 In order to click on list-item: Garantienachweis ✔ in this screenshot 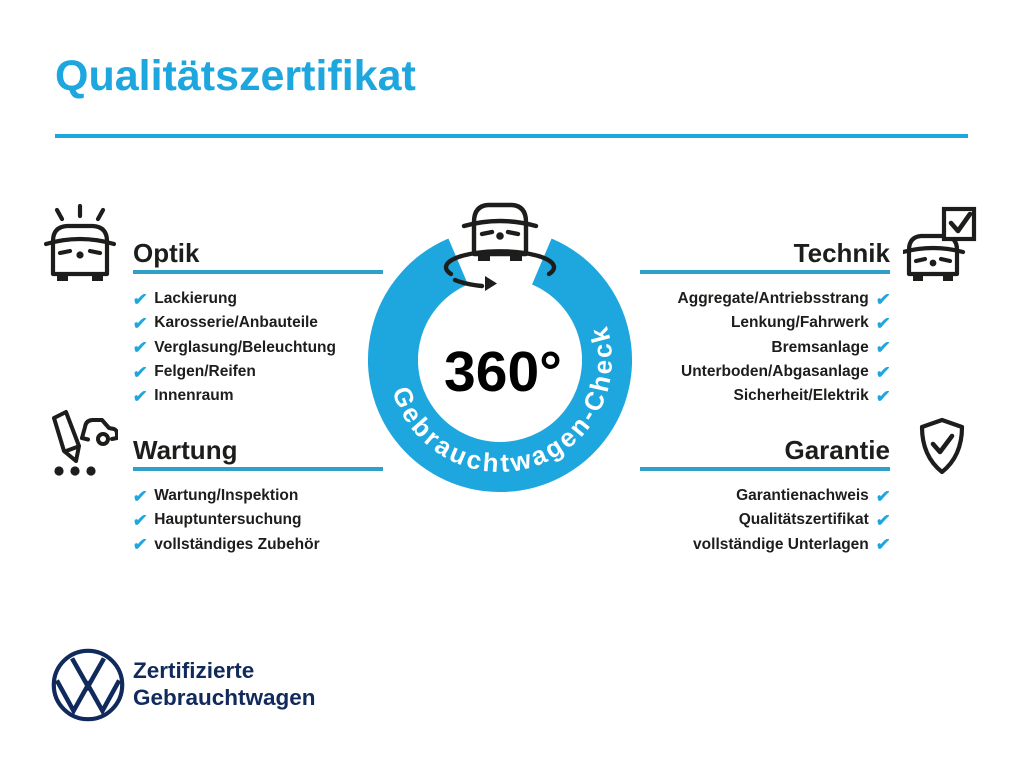, I will do `click(765, 496)`.